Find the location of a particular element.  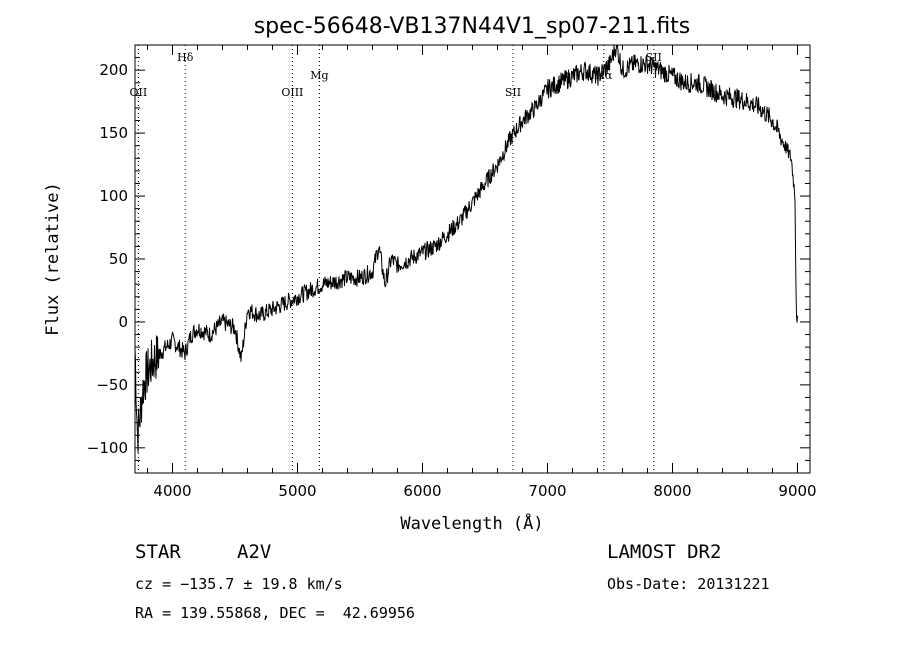

y-tick-label: 0 is located at coordinates (123, 322).